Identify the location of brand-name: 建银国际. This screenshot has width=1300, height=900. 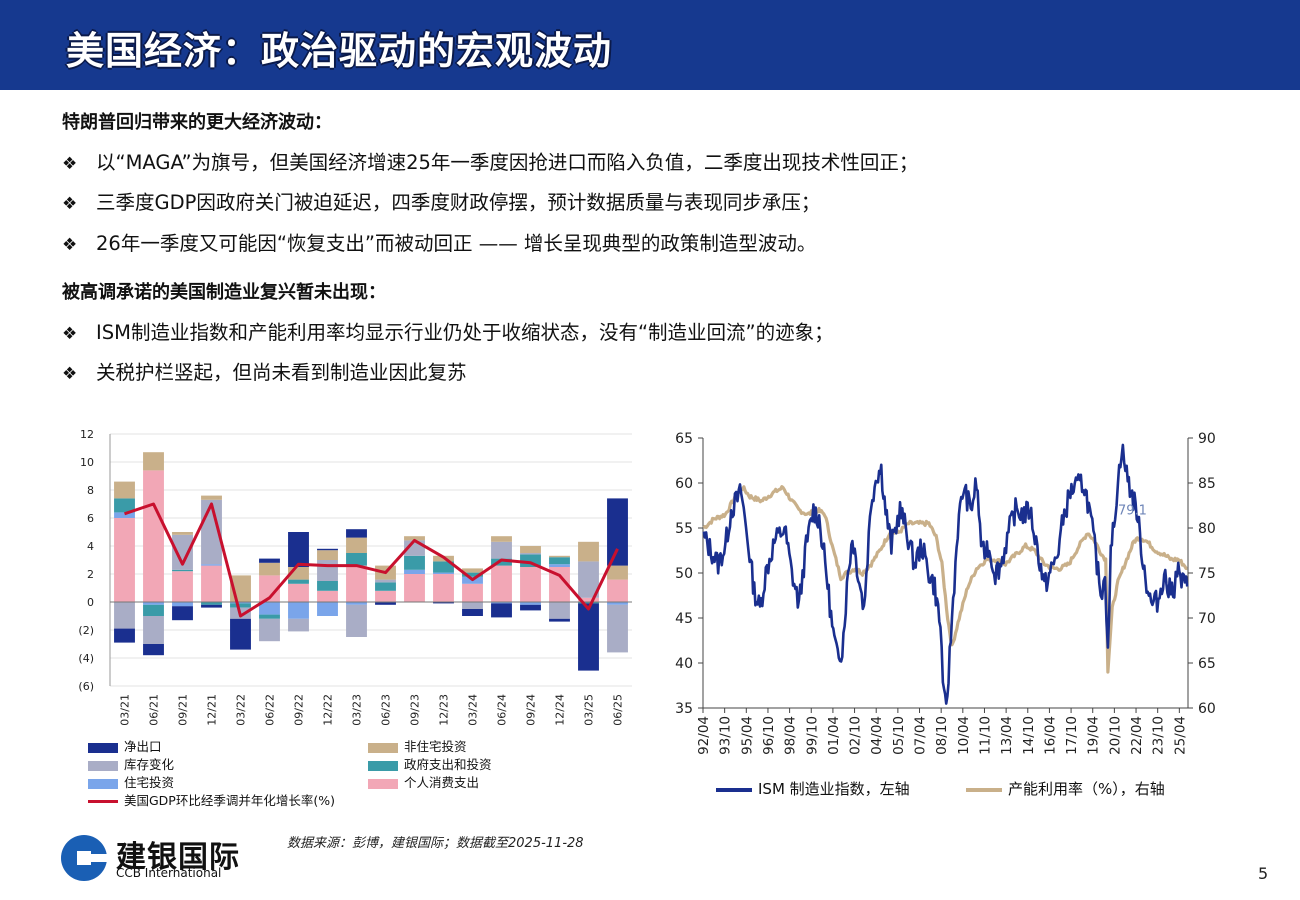
(178, 857).